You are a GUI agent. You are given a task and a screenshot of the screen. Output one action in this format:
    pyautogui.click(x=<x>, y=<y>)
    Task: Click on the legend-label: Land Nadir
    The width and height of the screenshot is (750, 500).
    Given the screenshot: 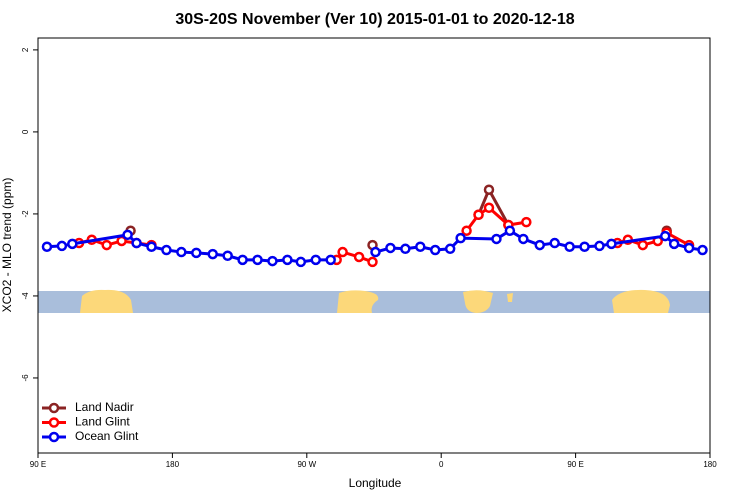 What is the action you would take?
    pyautogui.click(x=104, y=407)
    